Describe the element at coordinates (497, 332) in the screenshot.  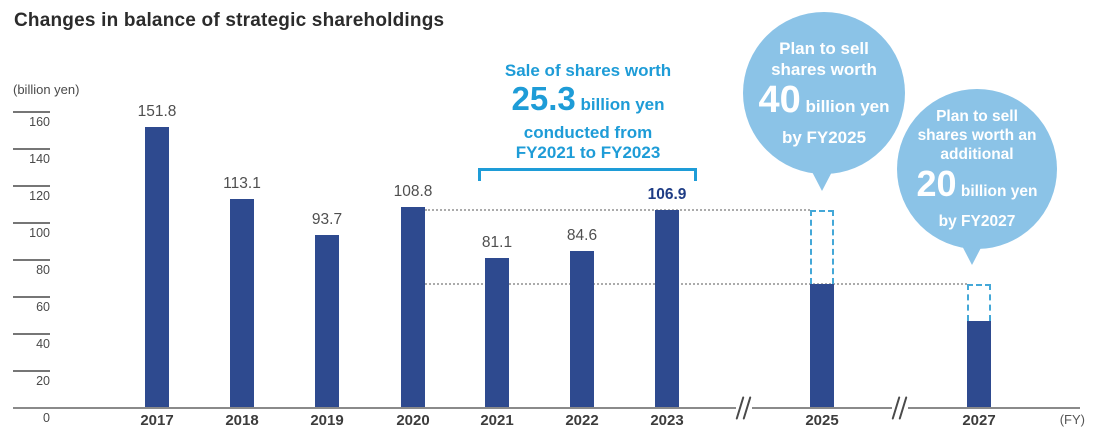
I see `bar-2021` at that location.